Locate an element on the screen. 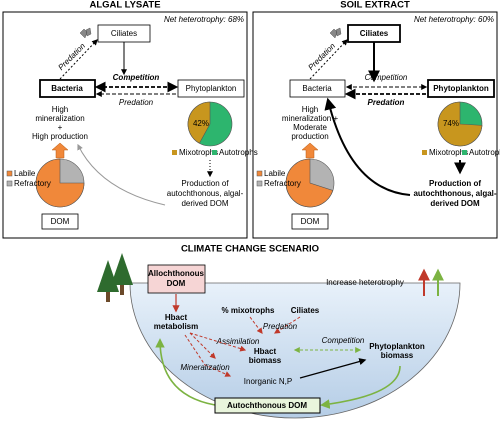 This screenshot has height=425, width=500. increase-heterotrophy: Increase heterotrophy is located at coordinates (365, 282).